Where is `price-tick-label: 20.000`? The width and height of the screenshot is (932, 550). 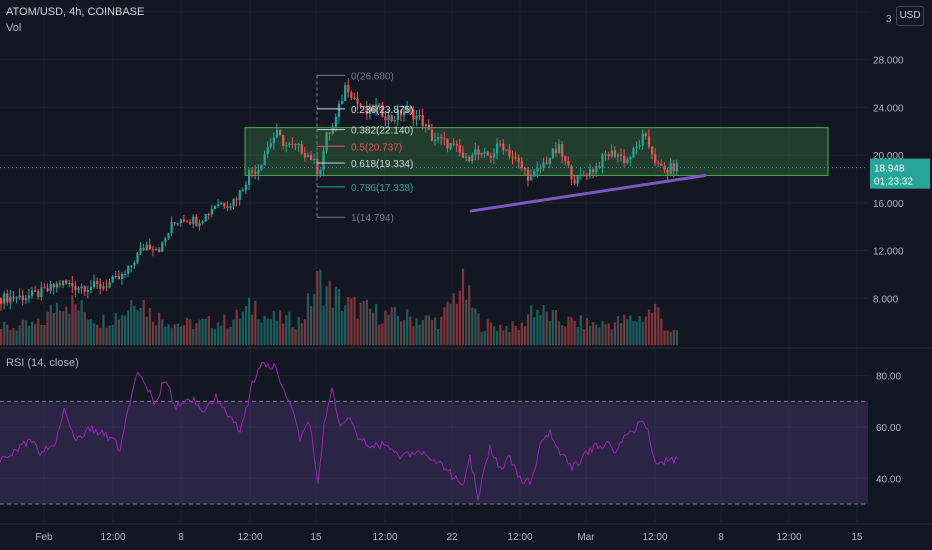 price-tick-label: 20.000 is located at coordinates (888, 156).